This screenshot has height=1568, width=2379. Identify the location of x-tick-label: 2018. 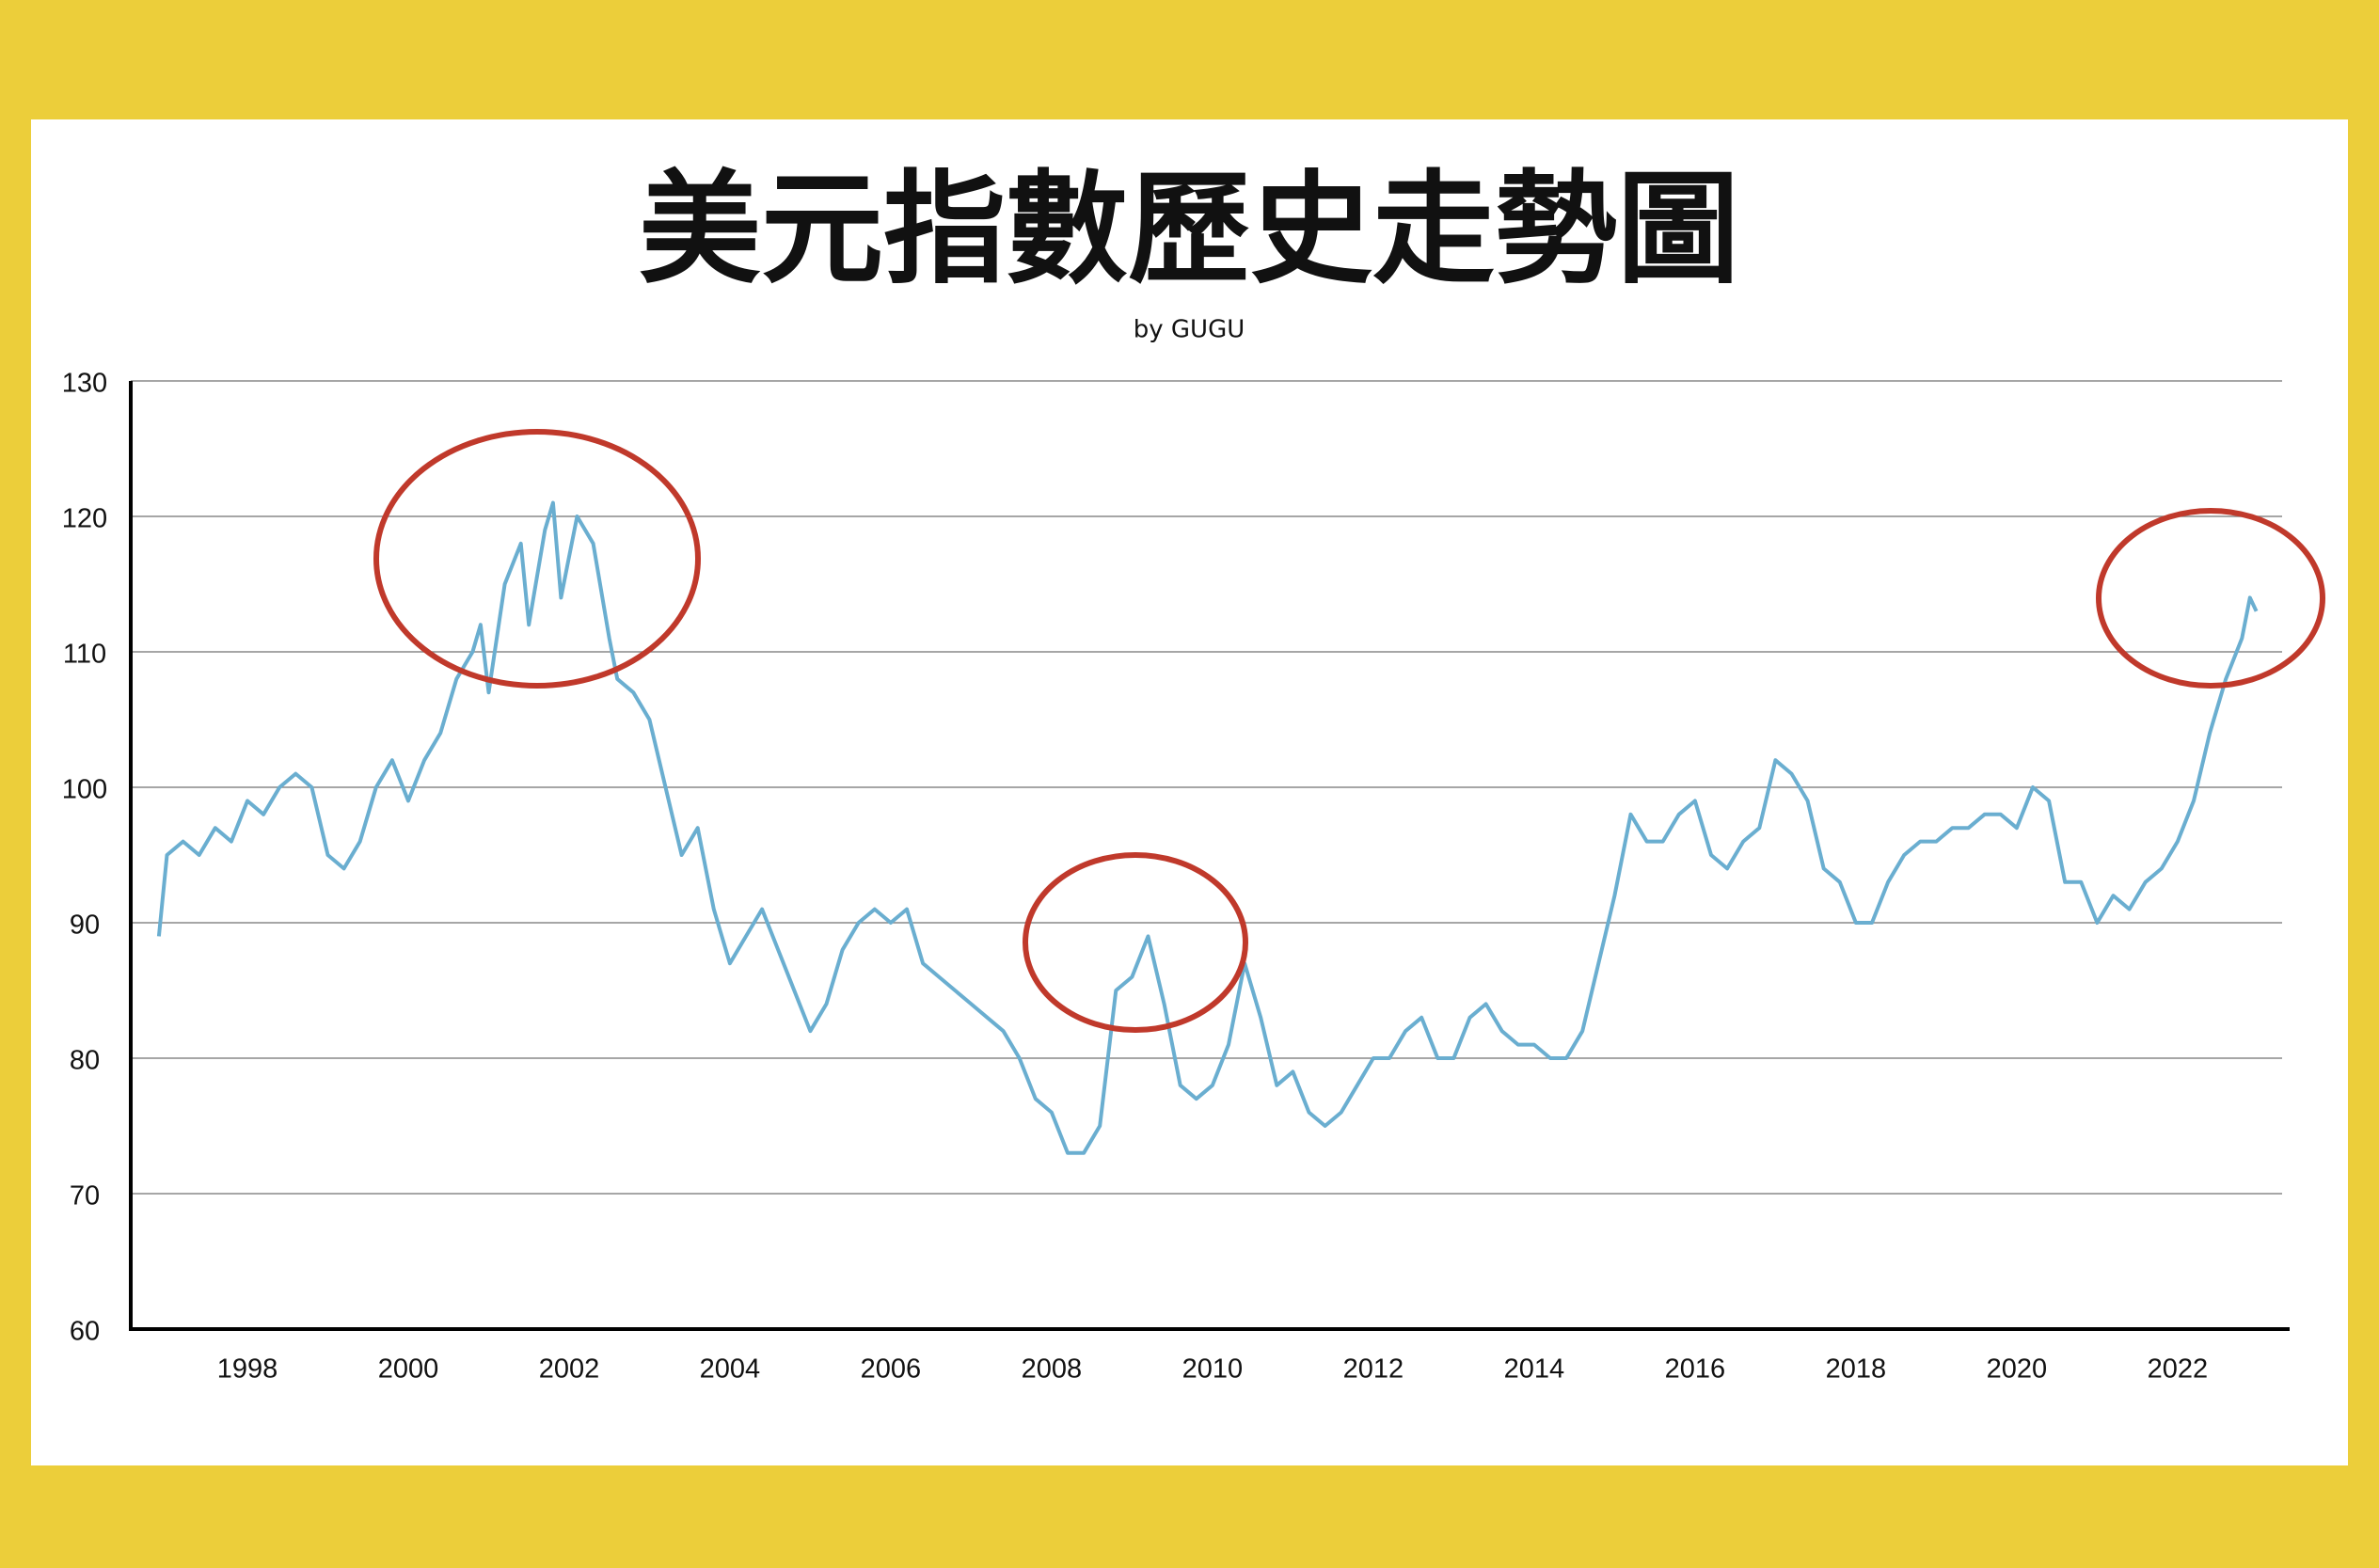
(1856, 1369).